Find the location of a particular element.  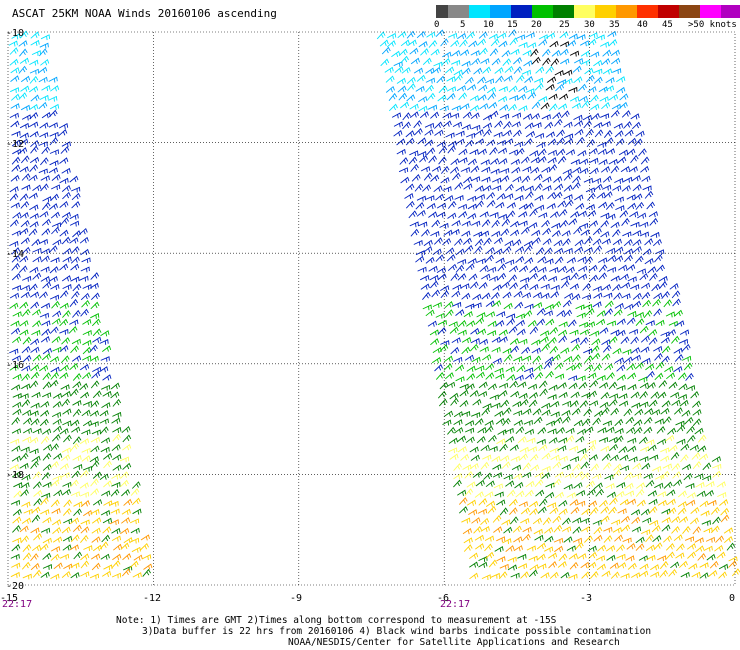

lat-label-12: -12 is located at coordinates (15, 144).